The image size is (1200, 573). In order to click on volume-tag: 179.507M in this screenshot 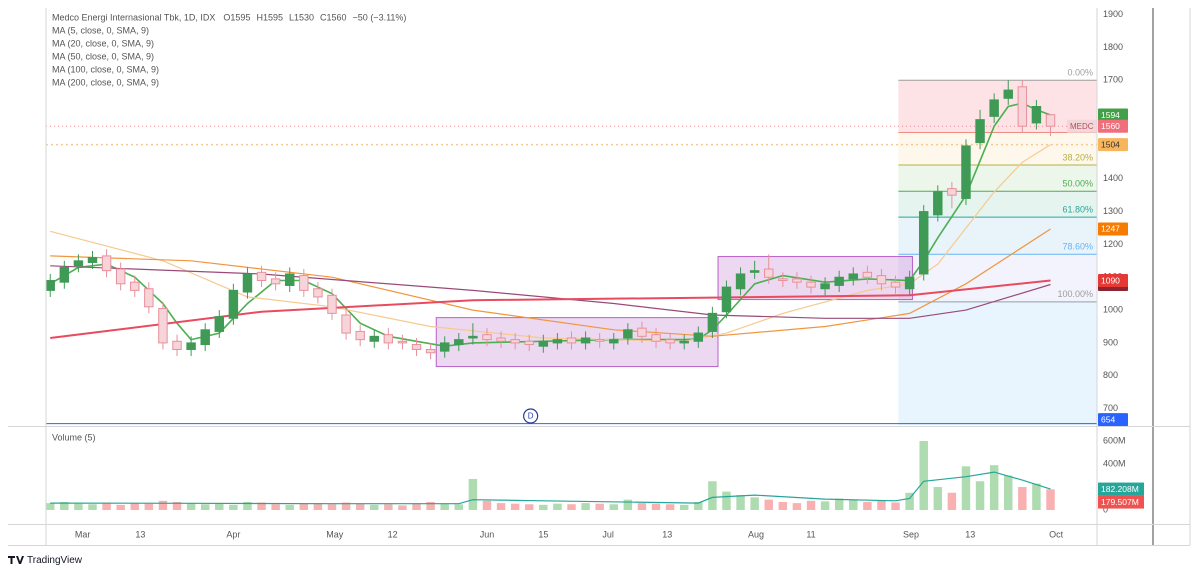, I will do `click(1120, 502)`.